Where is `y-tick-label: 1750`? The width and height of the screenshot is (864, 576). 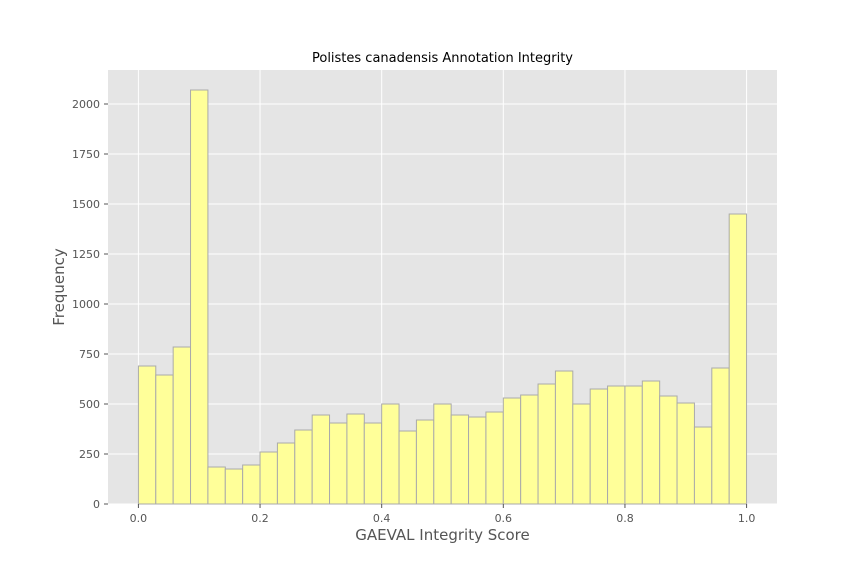
y-tick-label: 1750 is located at coordinates (86, 154).